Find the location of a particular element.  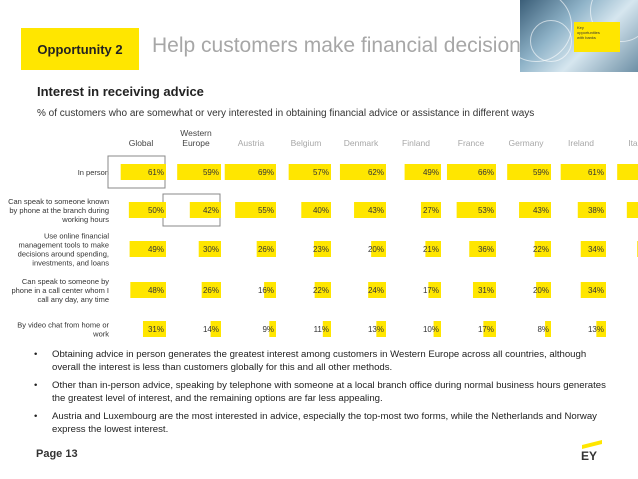

ey-logo-text: EY is located at coordinates (589, 455).